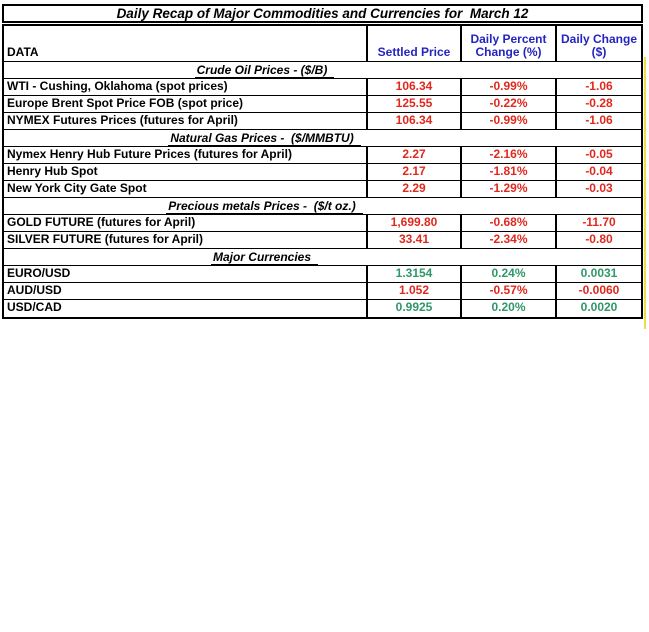 Image resolution: width=649 pixels, height=632 pixels. I want to click on column-header-daily-percent-change: Daily Percent Change (%), so click(509, 43).